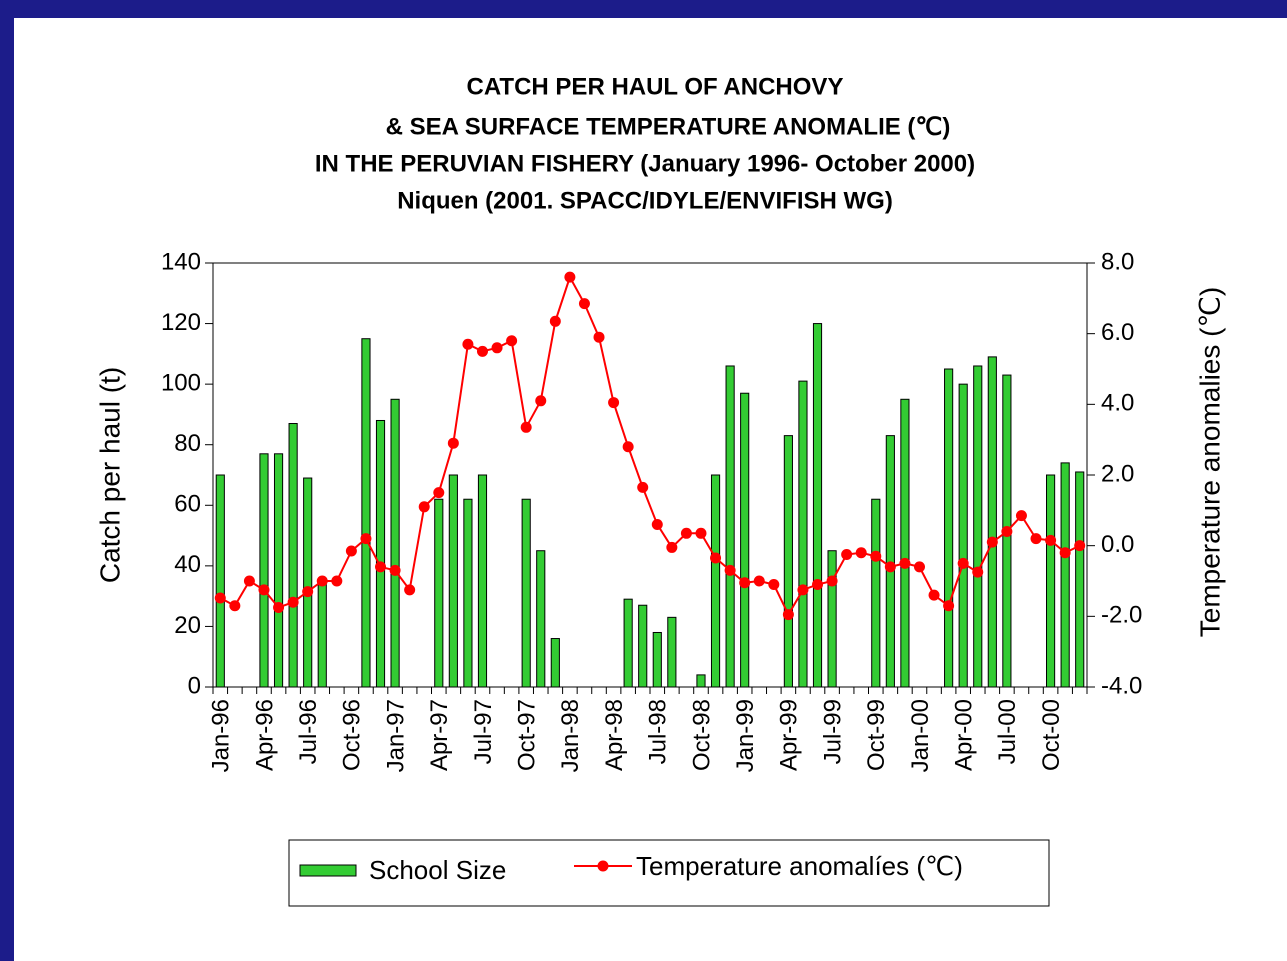 Image resolution: width=1287 pixels, height=961 pixels. What do you see at coordinates (109, 475) in the screenshot?
I see `y-axis-label: Catch per haul (t)` at bounding box center [109, 475].